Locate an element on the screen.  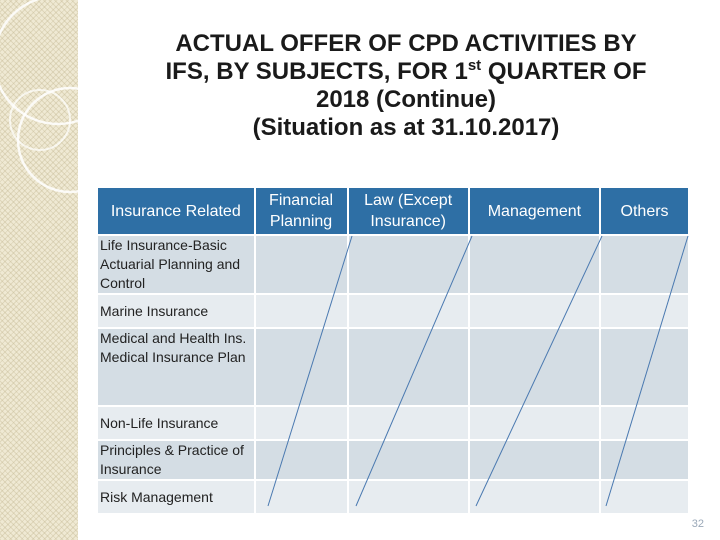
title-line-2-after: QUARTER OF is located at coordinates (564, 71).